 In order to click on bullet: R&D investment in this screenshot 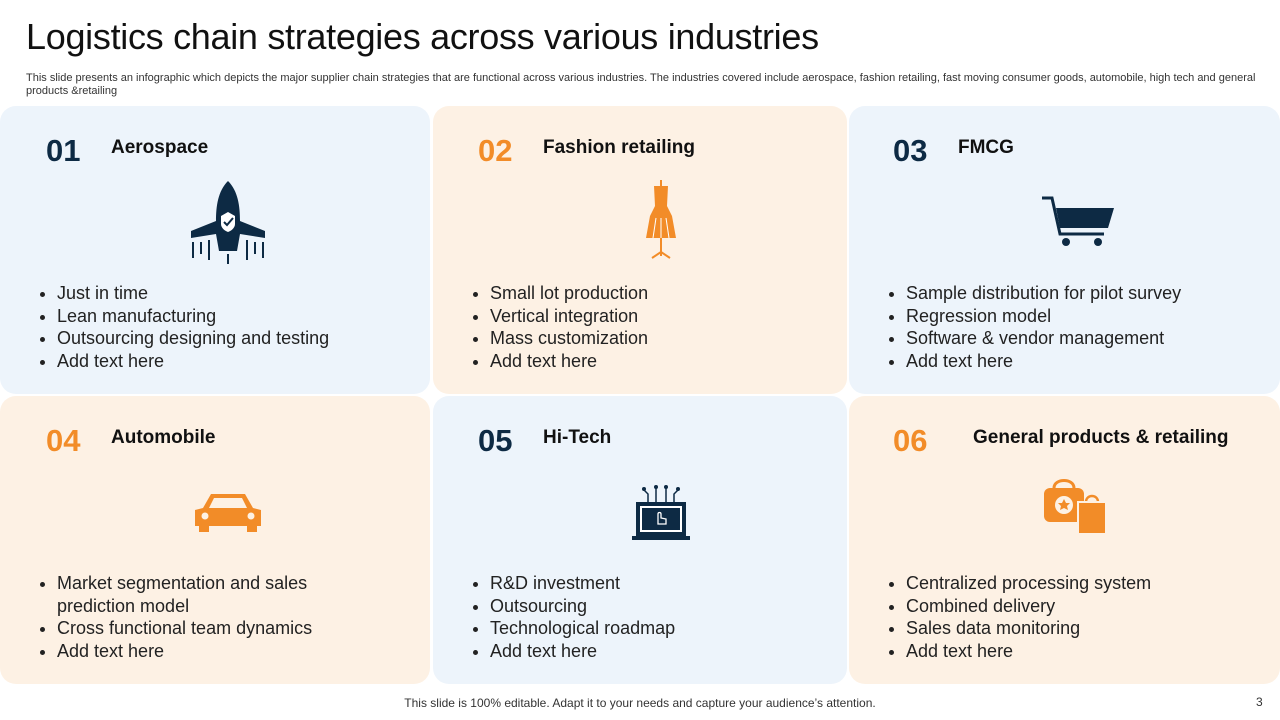, I will do `click(650, 583)`.